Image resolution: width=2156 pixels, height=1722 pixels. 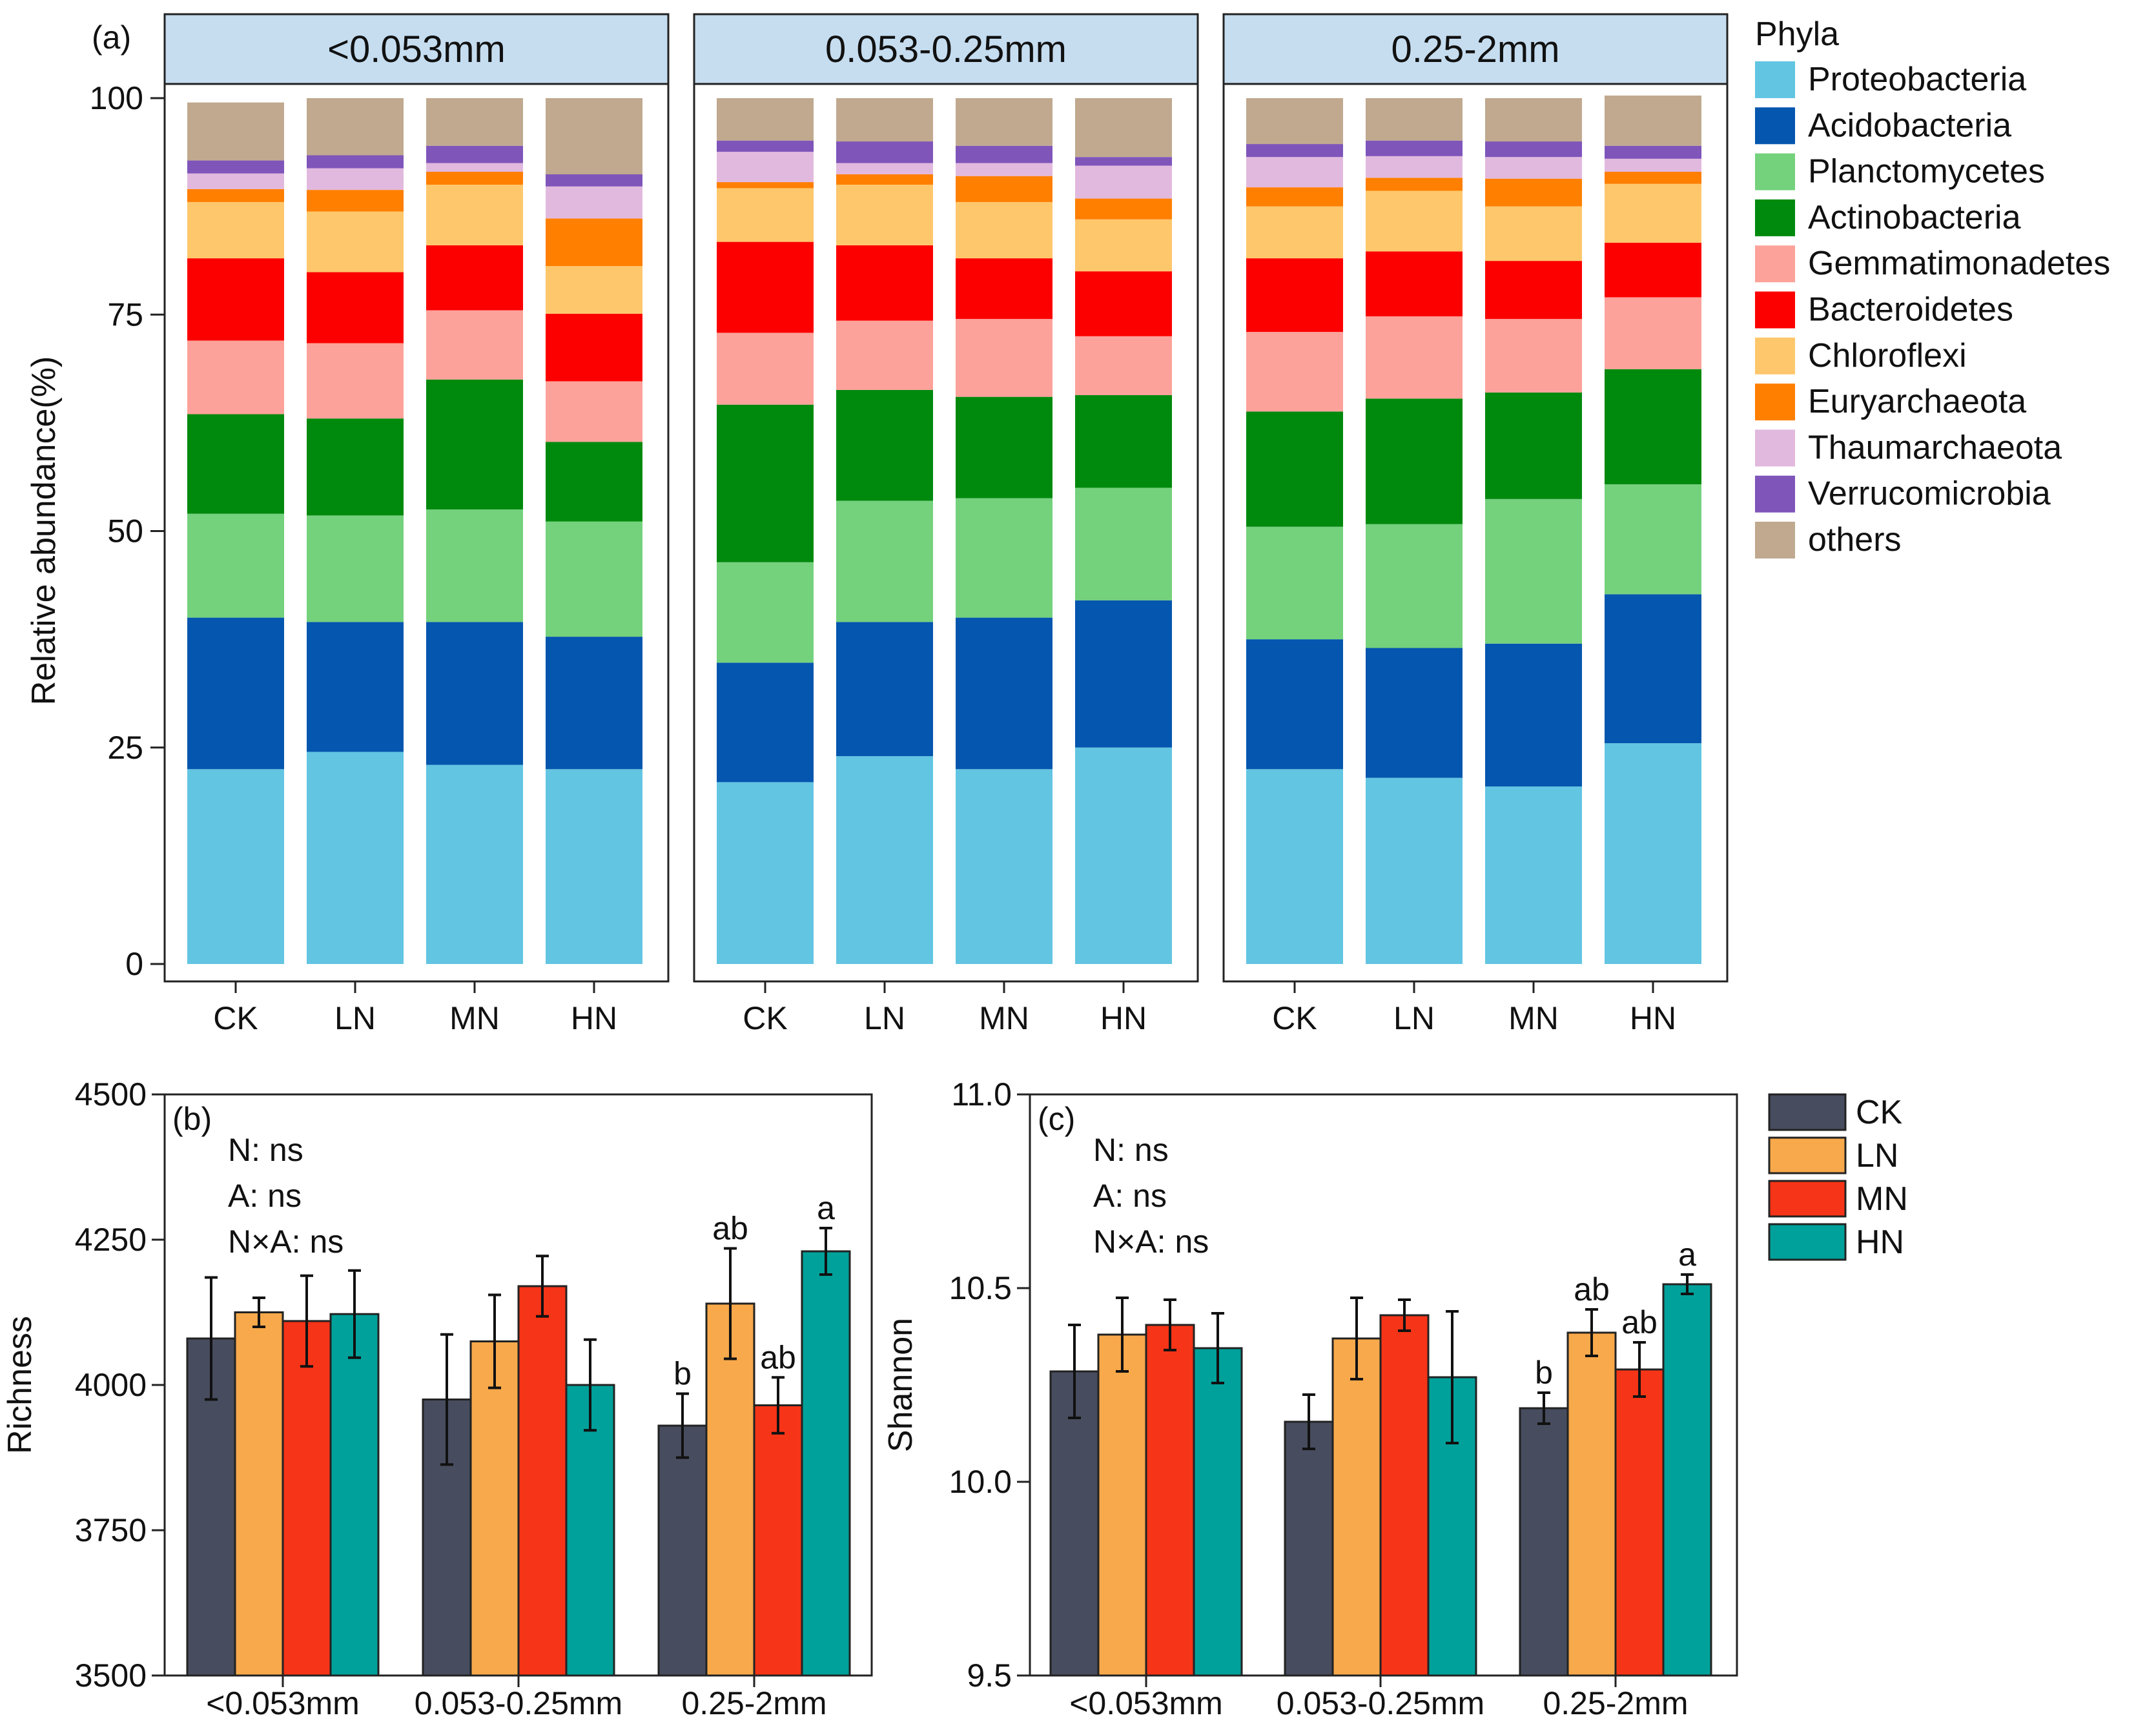 What do you see at coordinates (1855, 540) in the screenshot?
I see `legend-entry: others` at bounding box center [1855, 540].